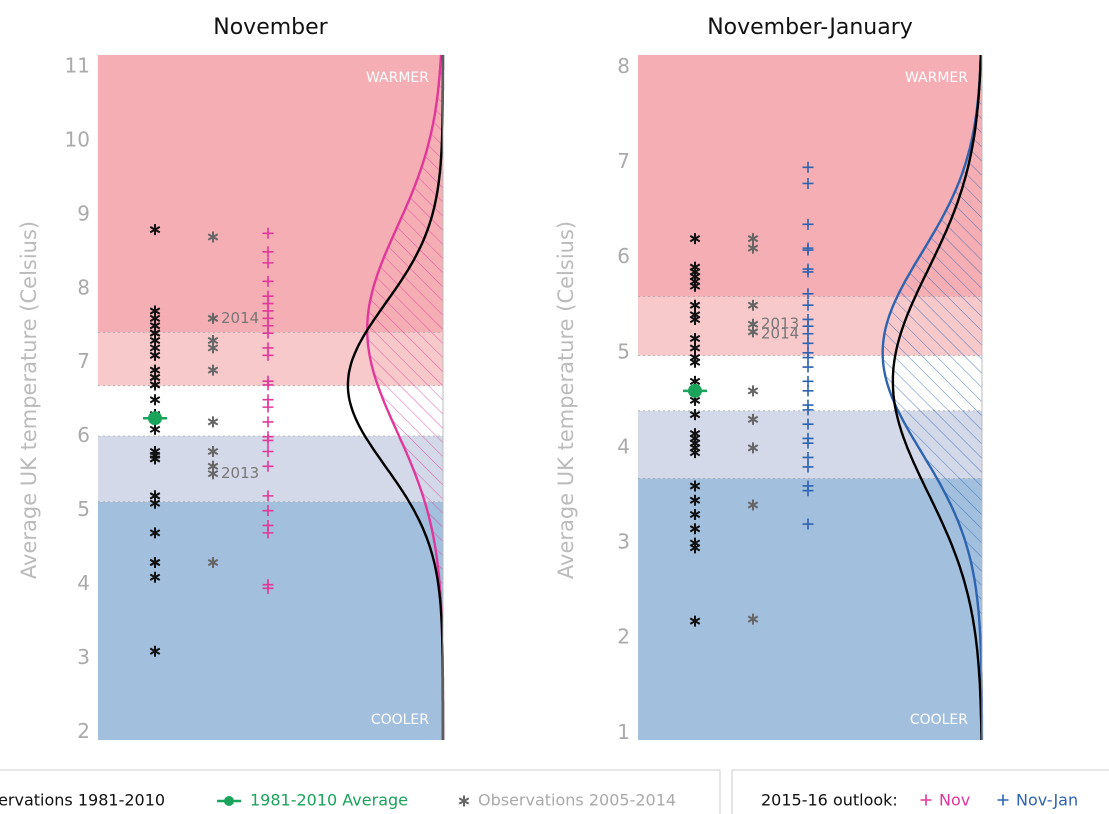  I want to click on panel-title: November-January, so click(810, 27).